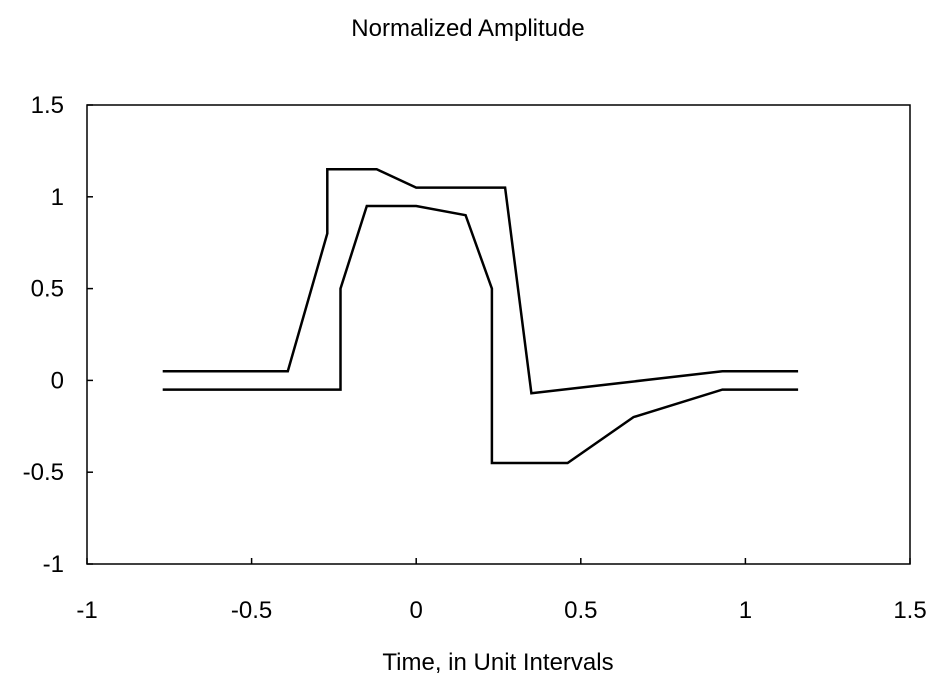 The height and width of the screenshot is (679, 937). Describe the element at coordinates (467, 28) in the screenshot. I see `chart-title: Normalized Amplitude` at that location.